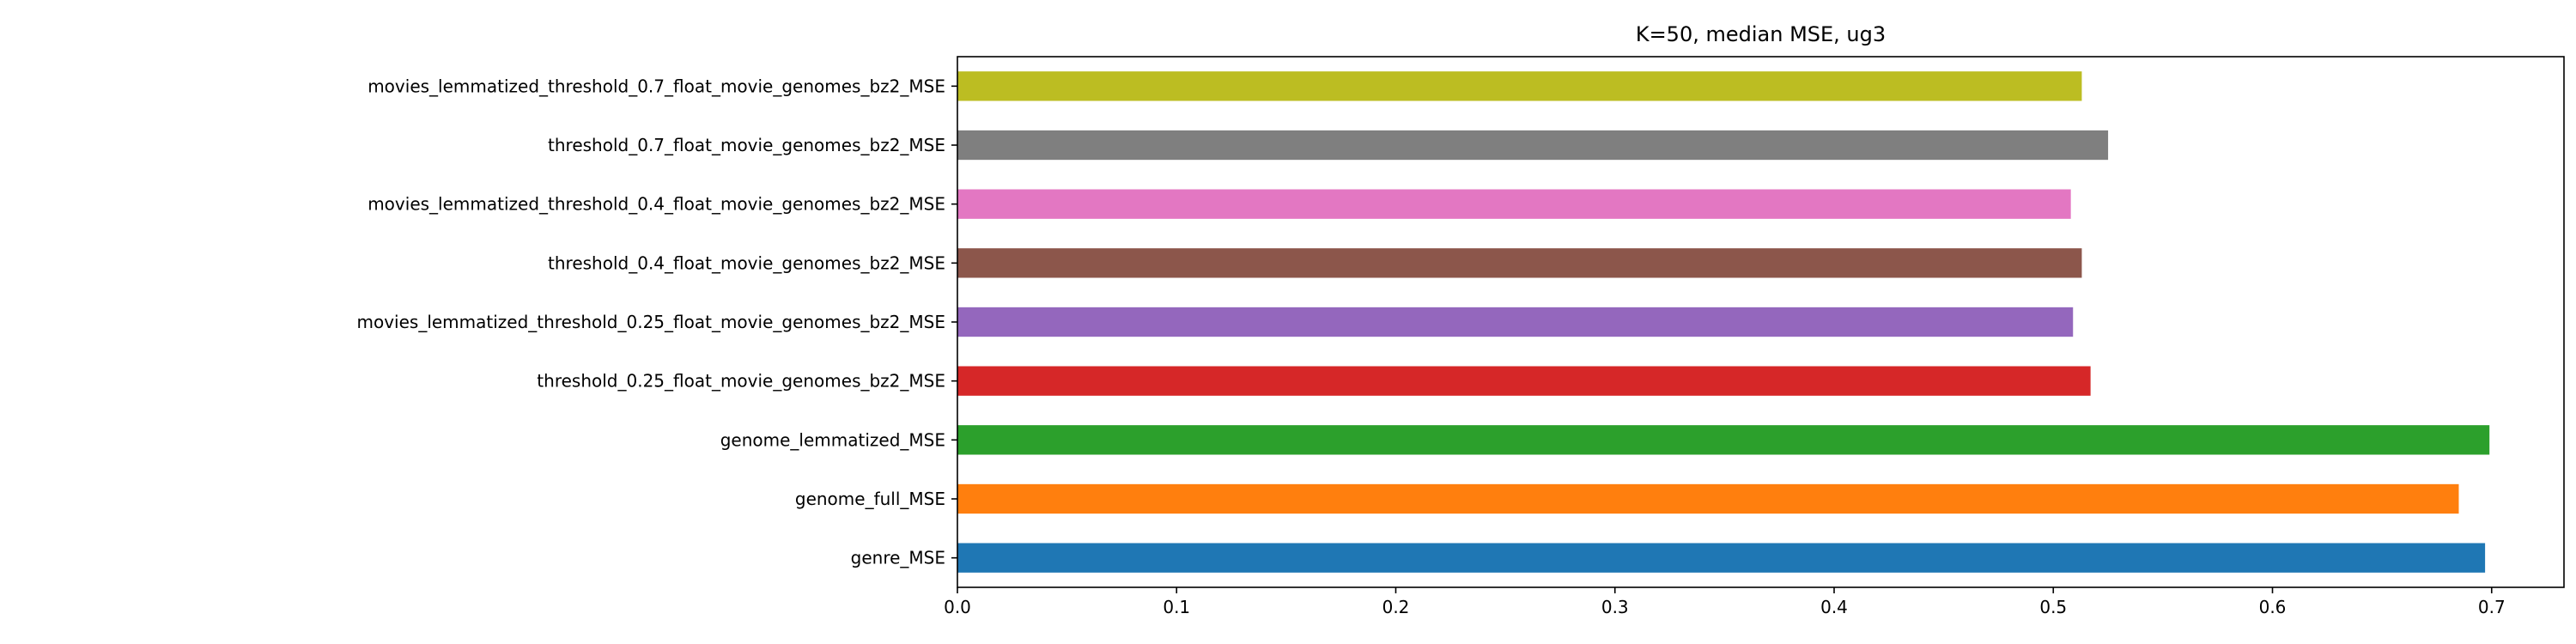 The width and height of the screenshot is (2576, 644). I want to click on x-tick-label: 0.6, so click(2273, 607).